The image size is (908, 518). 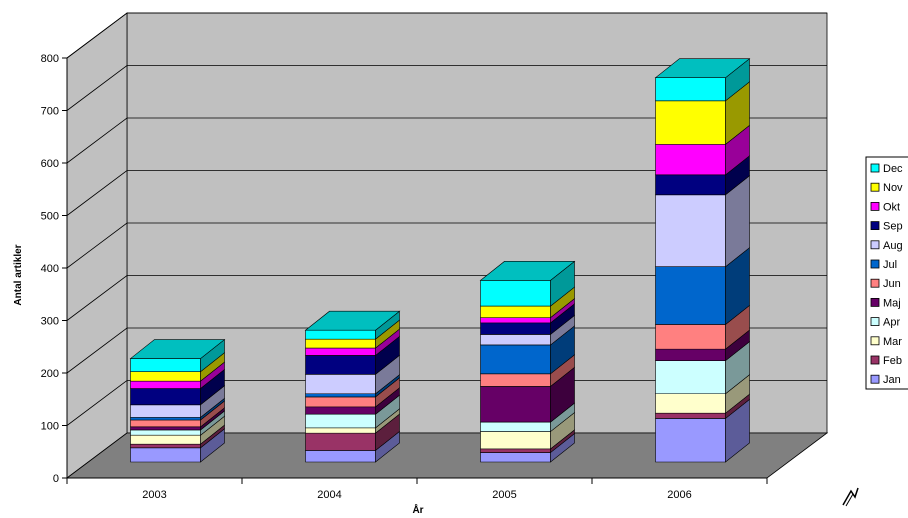 I want to click on legend-item-Maj: Maj, so click(x=885, y=303).